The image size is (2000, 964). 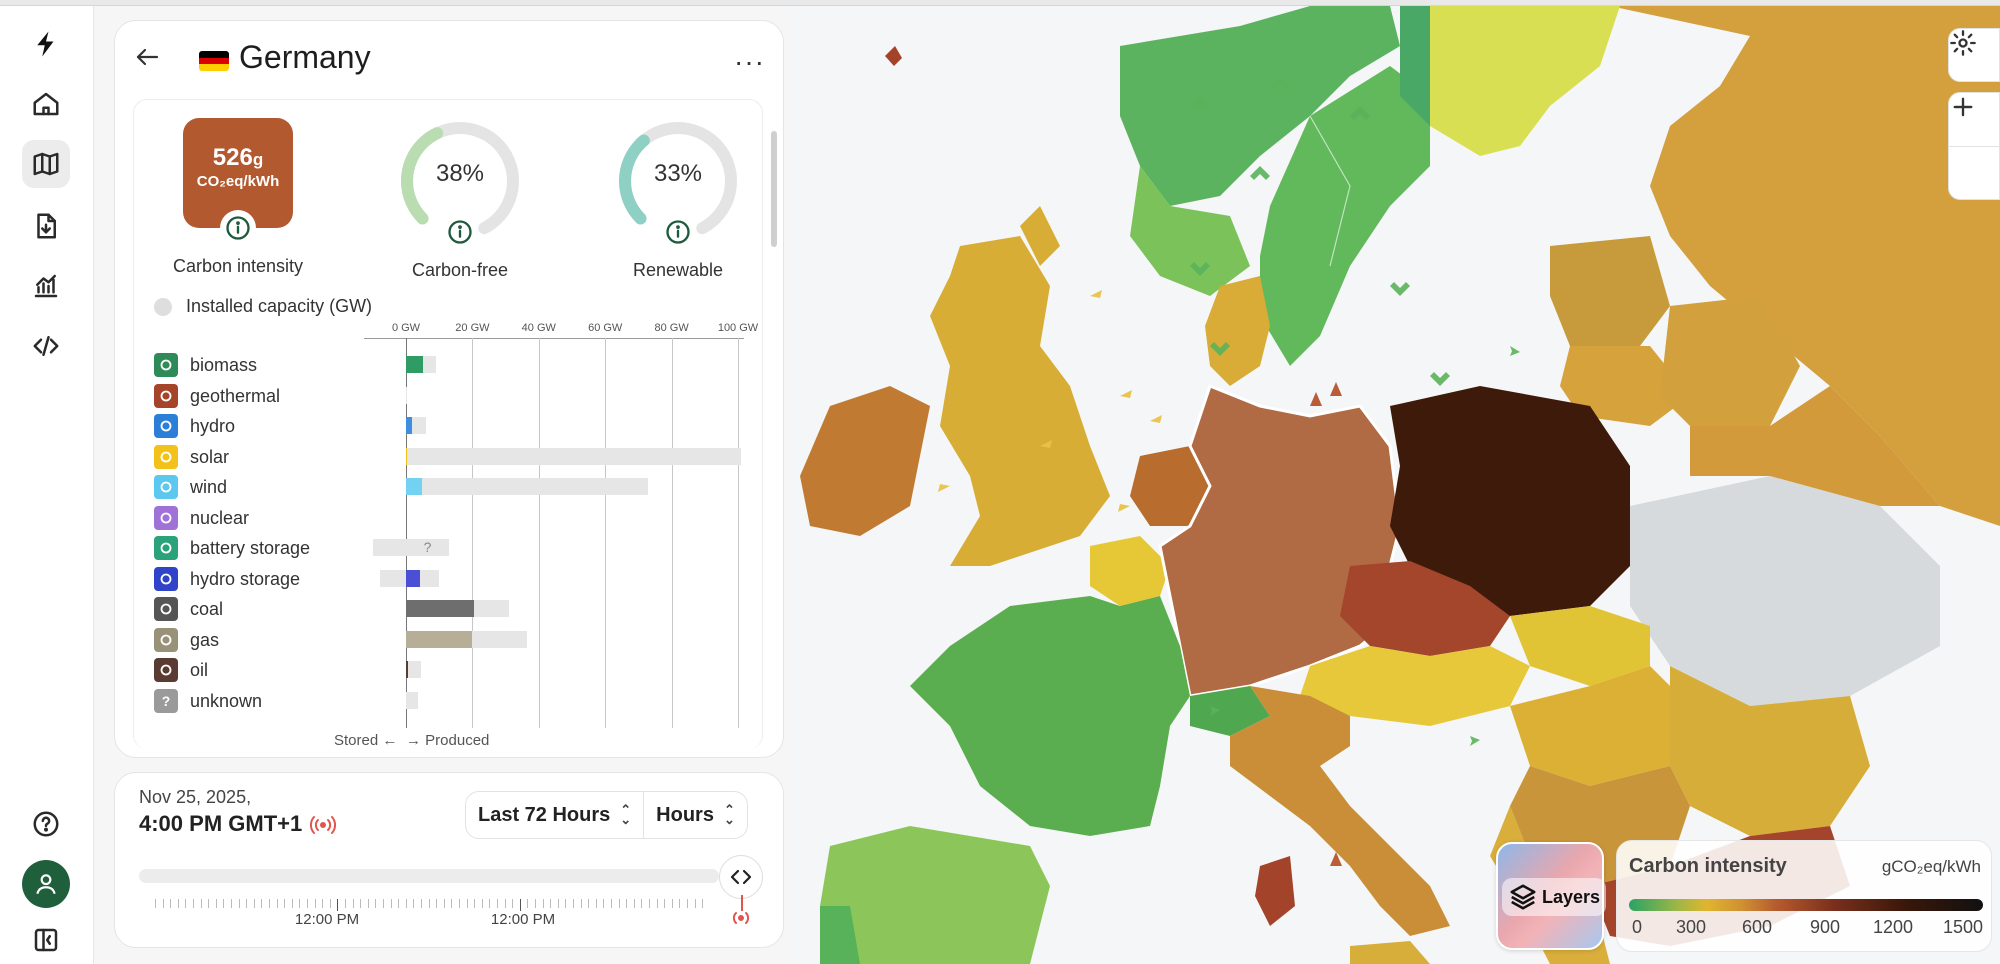 I want to click on x-tick-label: 60 GW, so click(x=605, y=328).